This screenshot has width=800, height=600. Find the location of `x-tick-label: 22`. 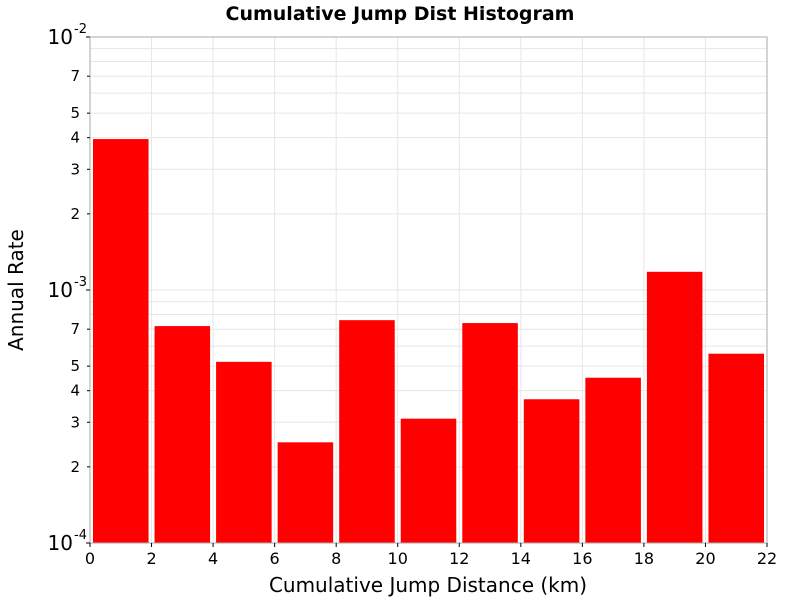

x-tick-label: 22 is located at coordinates (767, 558).